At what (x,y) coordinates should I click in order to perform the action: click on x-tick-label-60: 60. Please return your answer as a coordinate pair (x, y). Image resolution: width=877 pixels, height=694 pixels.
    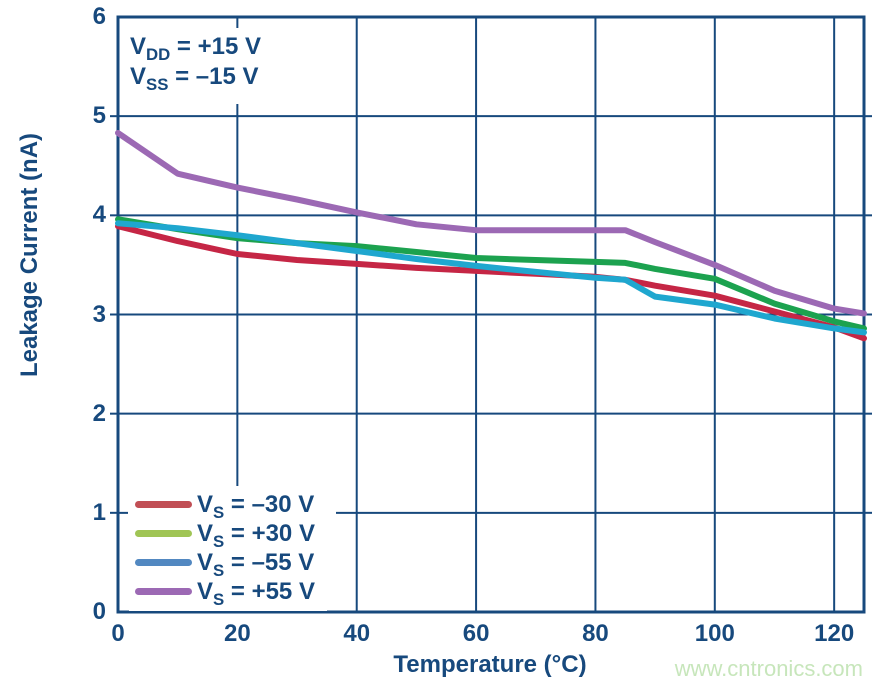
    Looking at the image, I should click on (476, 633).